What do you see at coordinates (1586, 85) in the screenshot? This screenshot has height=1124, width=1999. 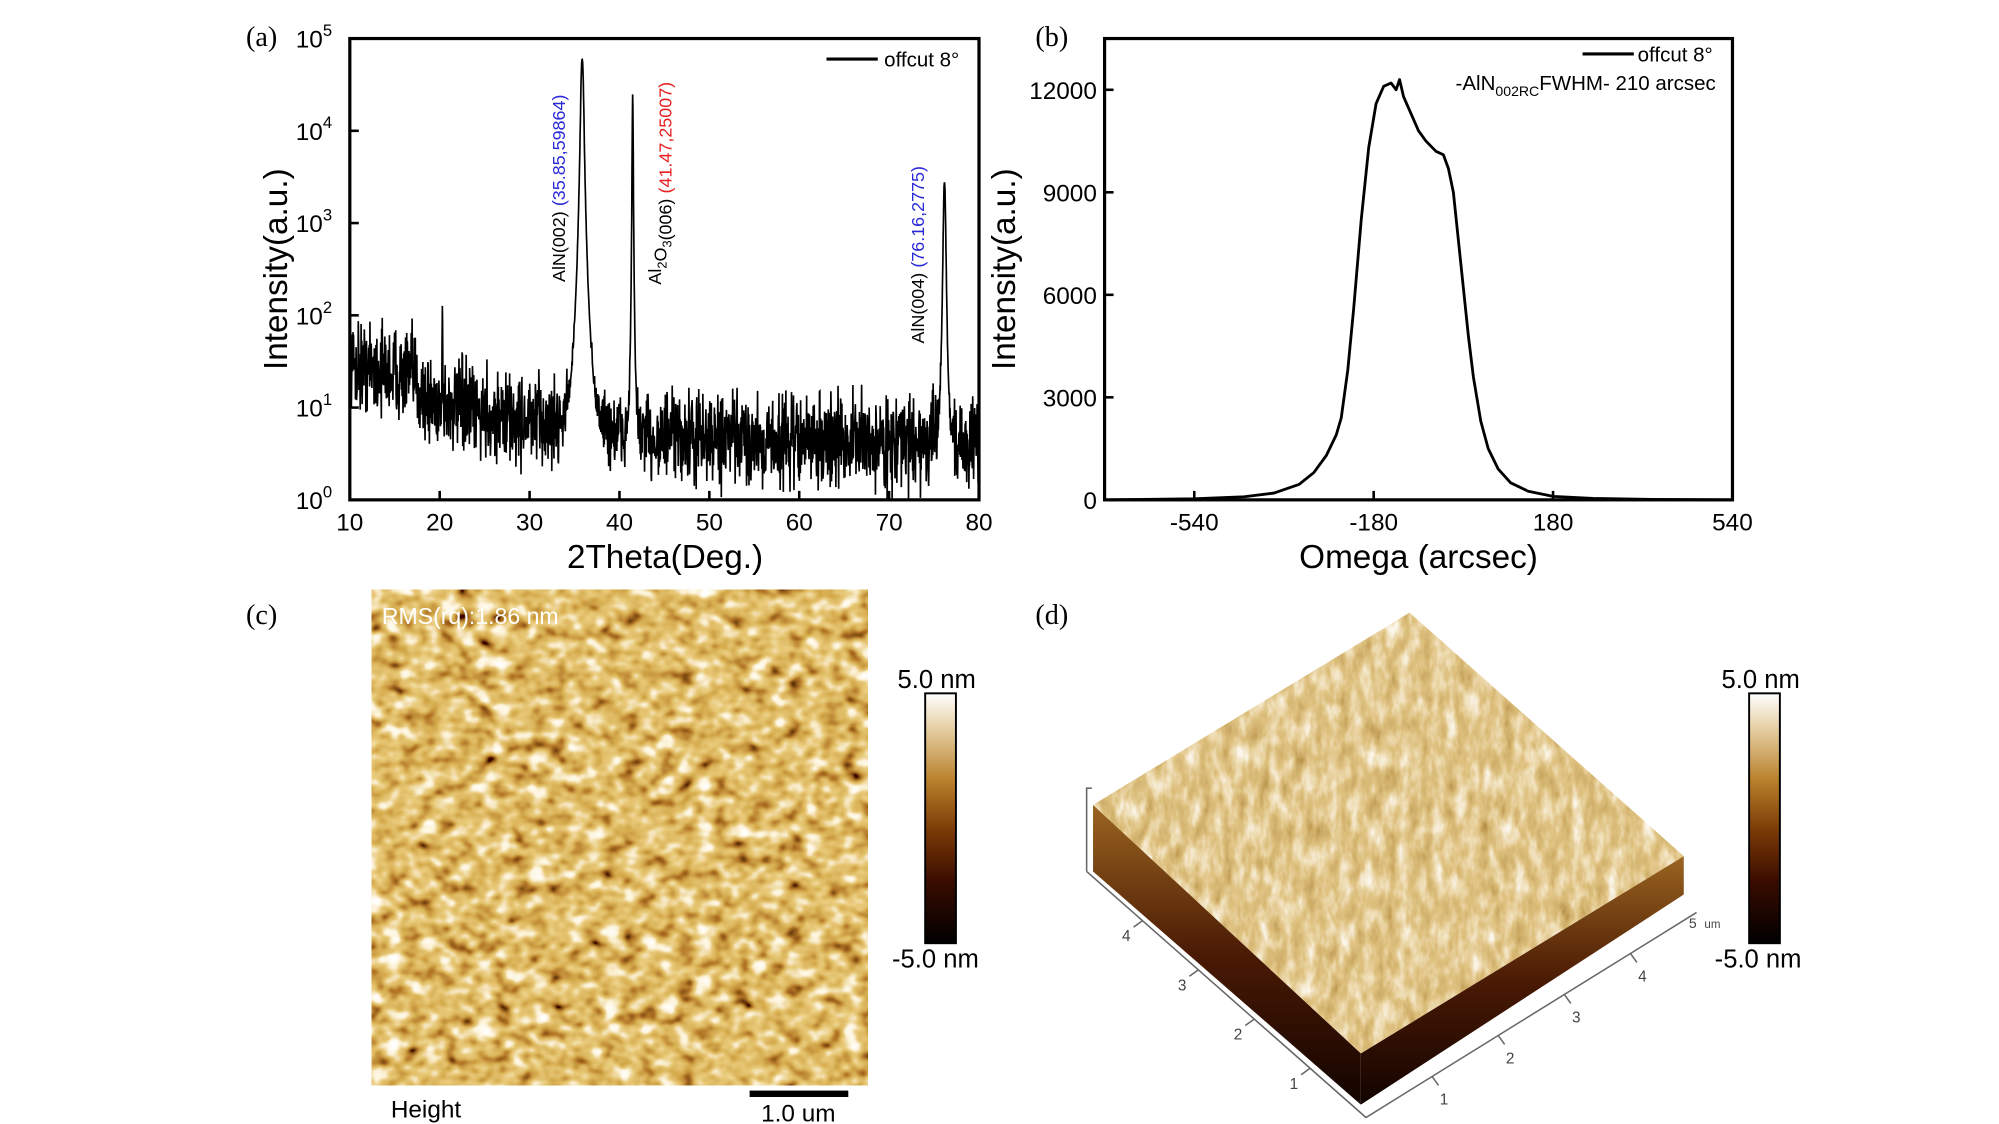 I see `fwhm-annotation: -AlN002RCFWHM- 210 arcsec` at bounding box center [1586, 85].